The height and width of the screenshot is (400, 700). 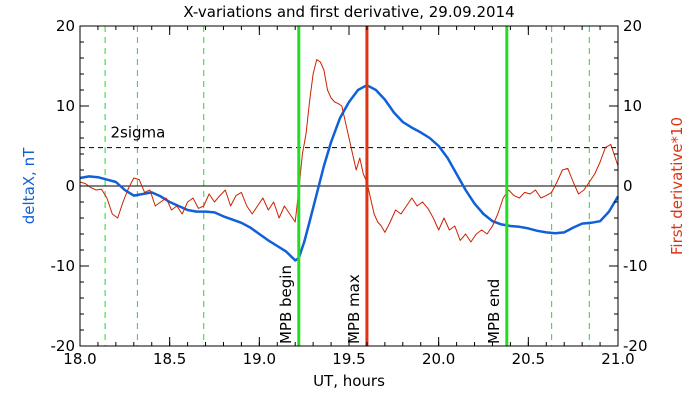 I want to click on threshold-label: 2sigma, so click(x=137, y=133).